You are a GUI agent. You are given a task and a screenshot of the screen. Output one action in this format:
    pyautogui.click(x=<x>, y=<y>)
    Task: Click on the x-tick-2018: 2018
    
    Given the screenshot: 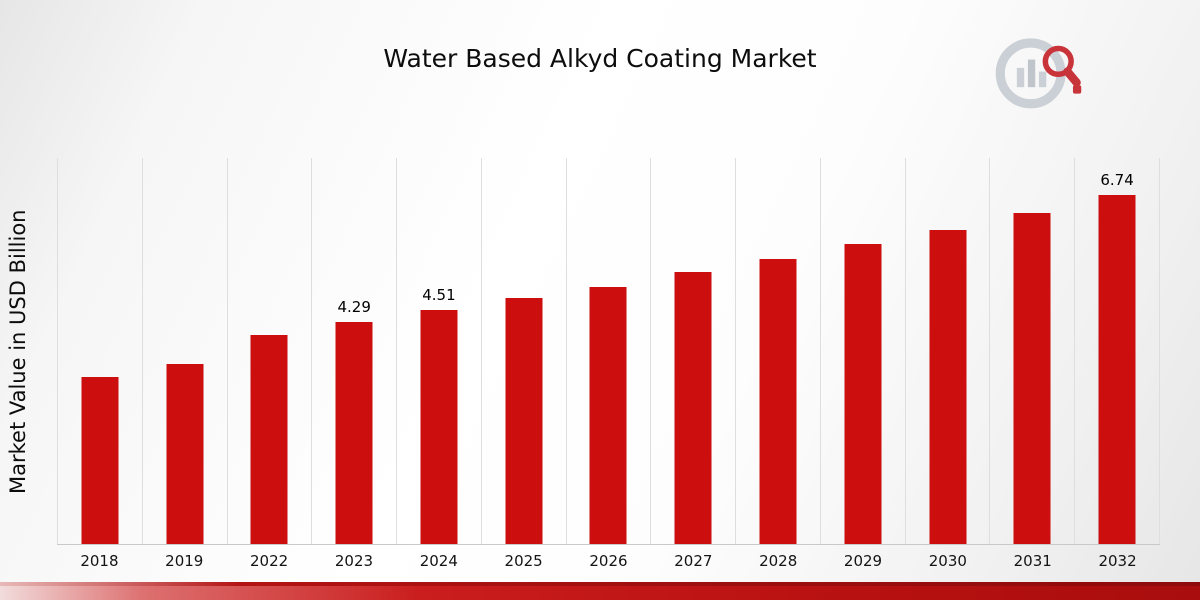 What is the action you would take?
    pyautogui.click(x=99, y=561)
    